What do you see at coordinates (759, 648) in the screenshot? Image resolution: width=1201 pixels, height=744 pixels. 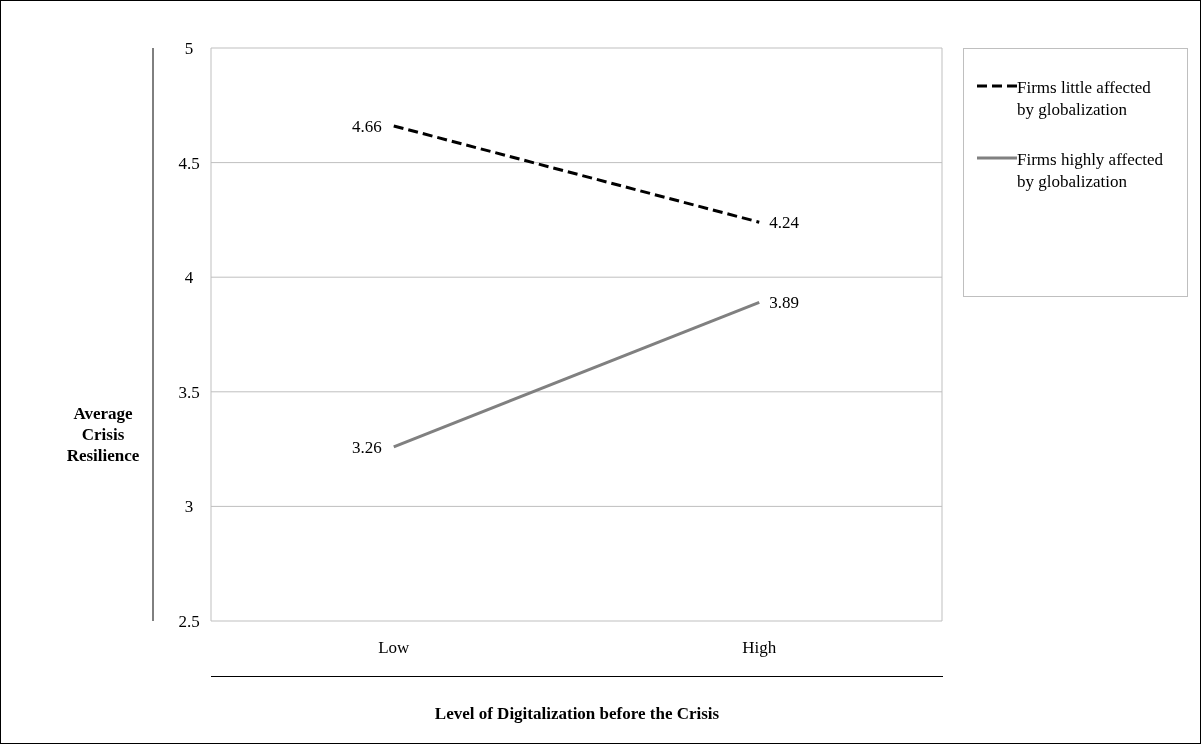 I see `x-tick-label: High` at bounding box center [759, 648].